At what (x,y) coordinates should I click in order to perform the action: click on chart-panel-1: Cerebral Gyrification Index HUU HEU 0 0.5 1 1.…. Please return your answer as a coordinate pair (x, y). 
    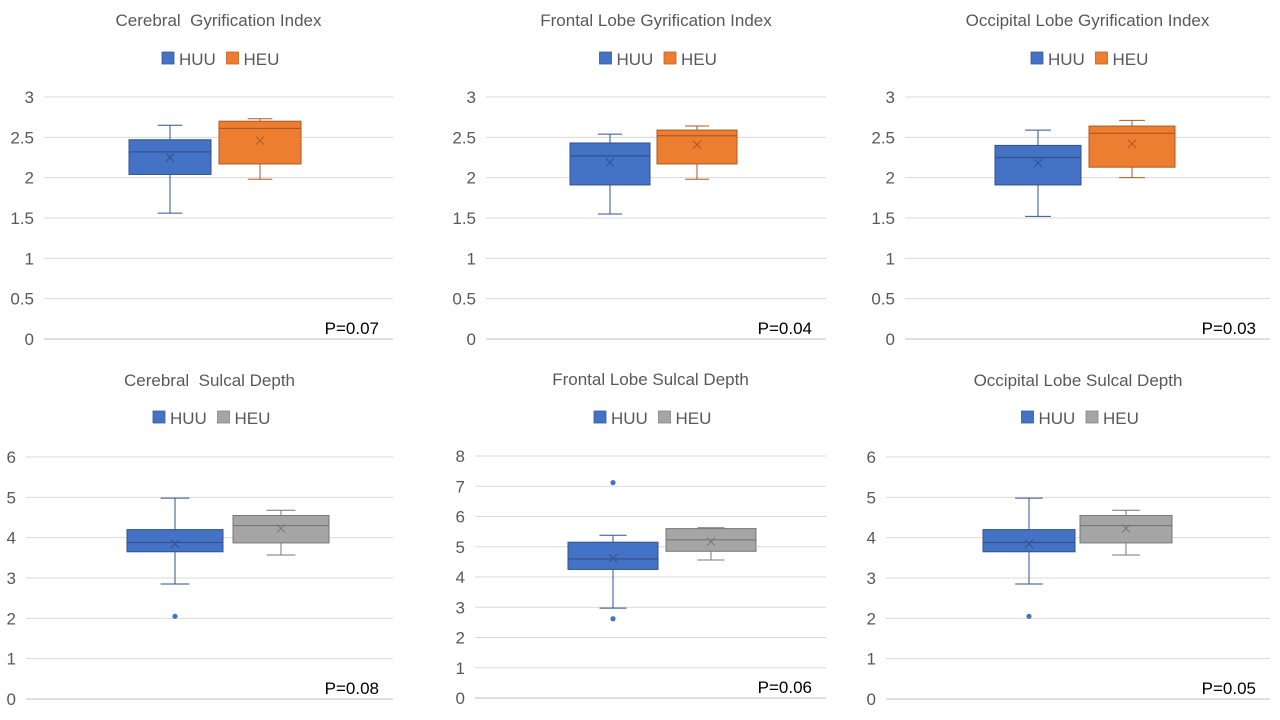
    Looking at the image, I should click on (201, 180).